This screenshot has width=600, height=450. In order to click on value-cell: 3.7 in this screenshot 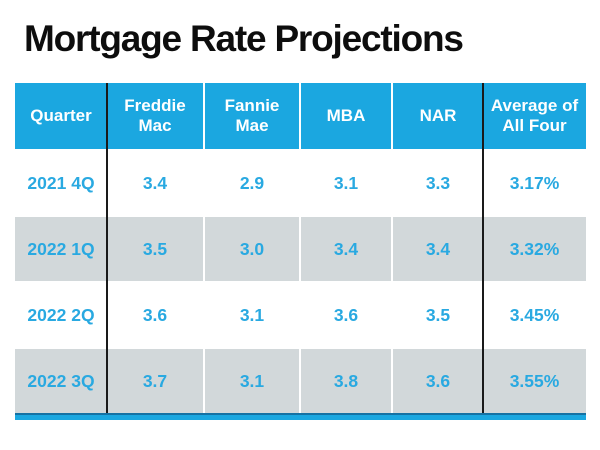, I will do `click(155, 381)`.